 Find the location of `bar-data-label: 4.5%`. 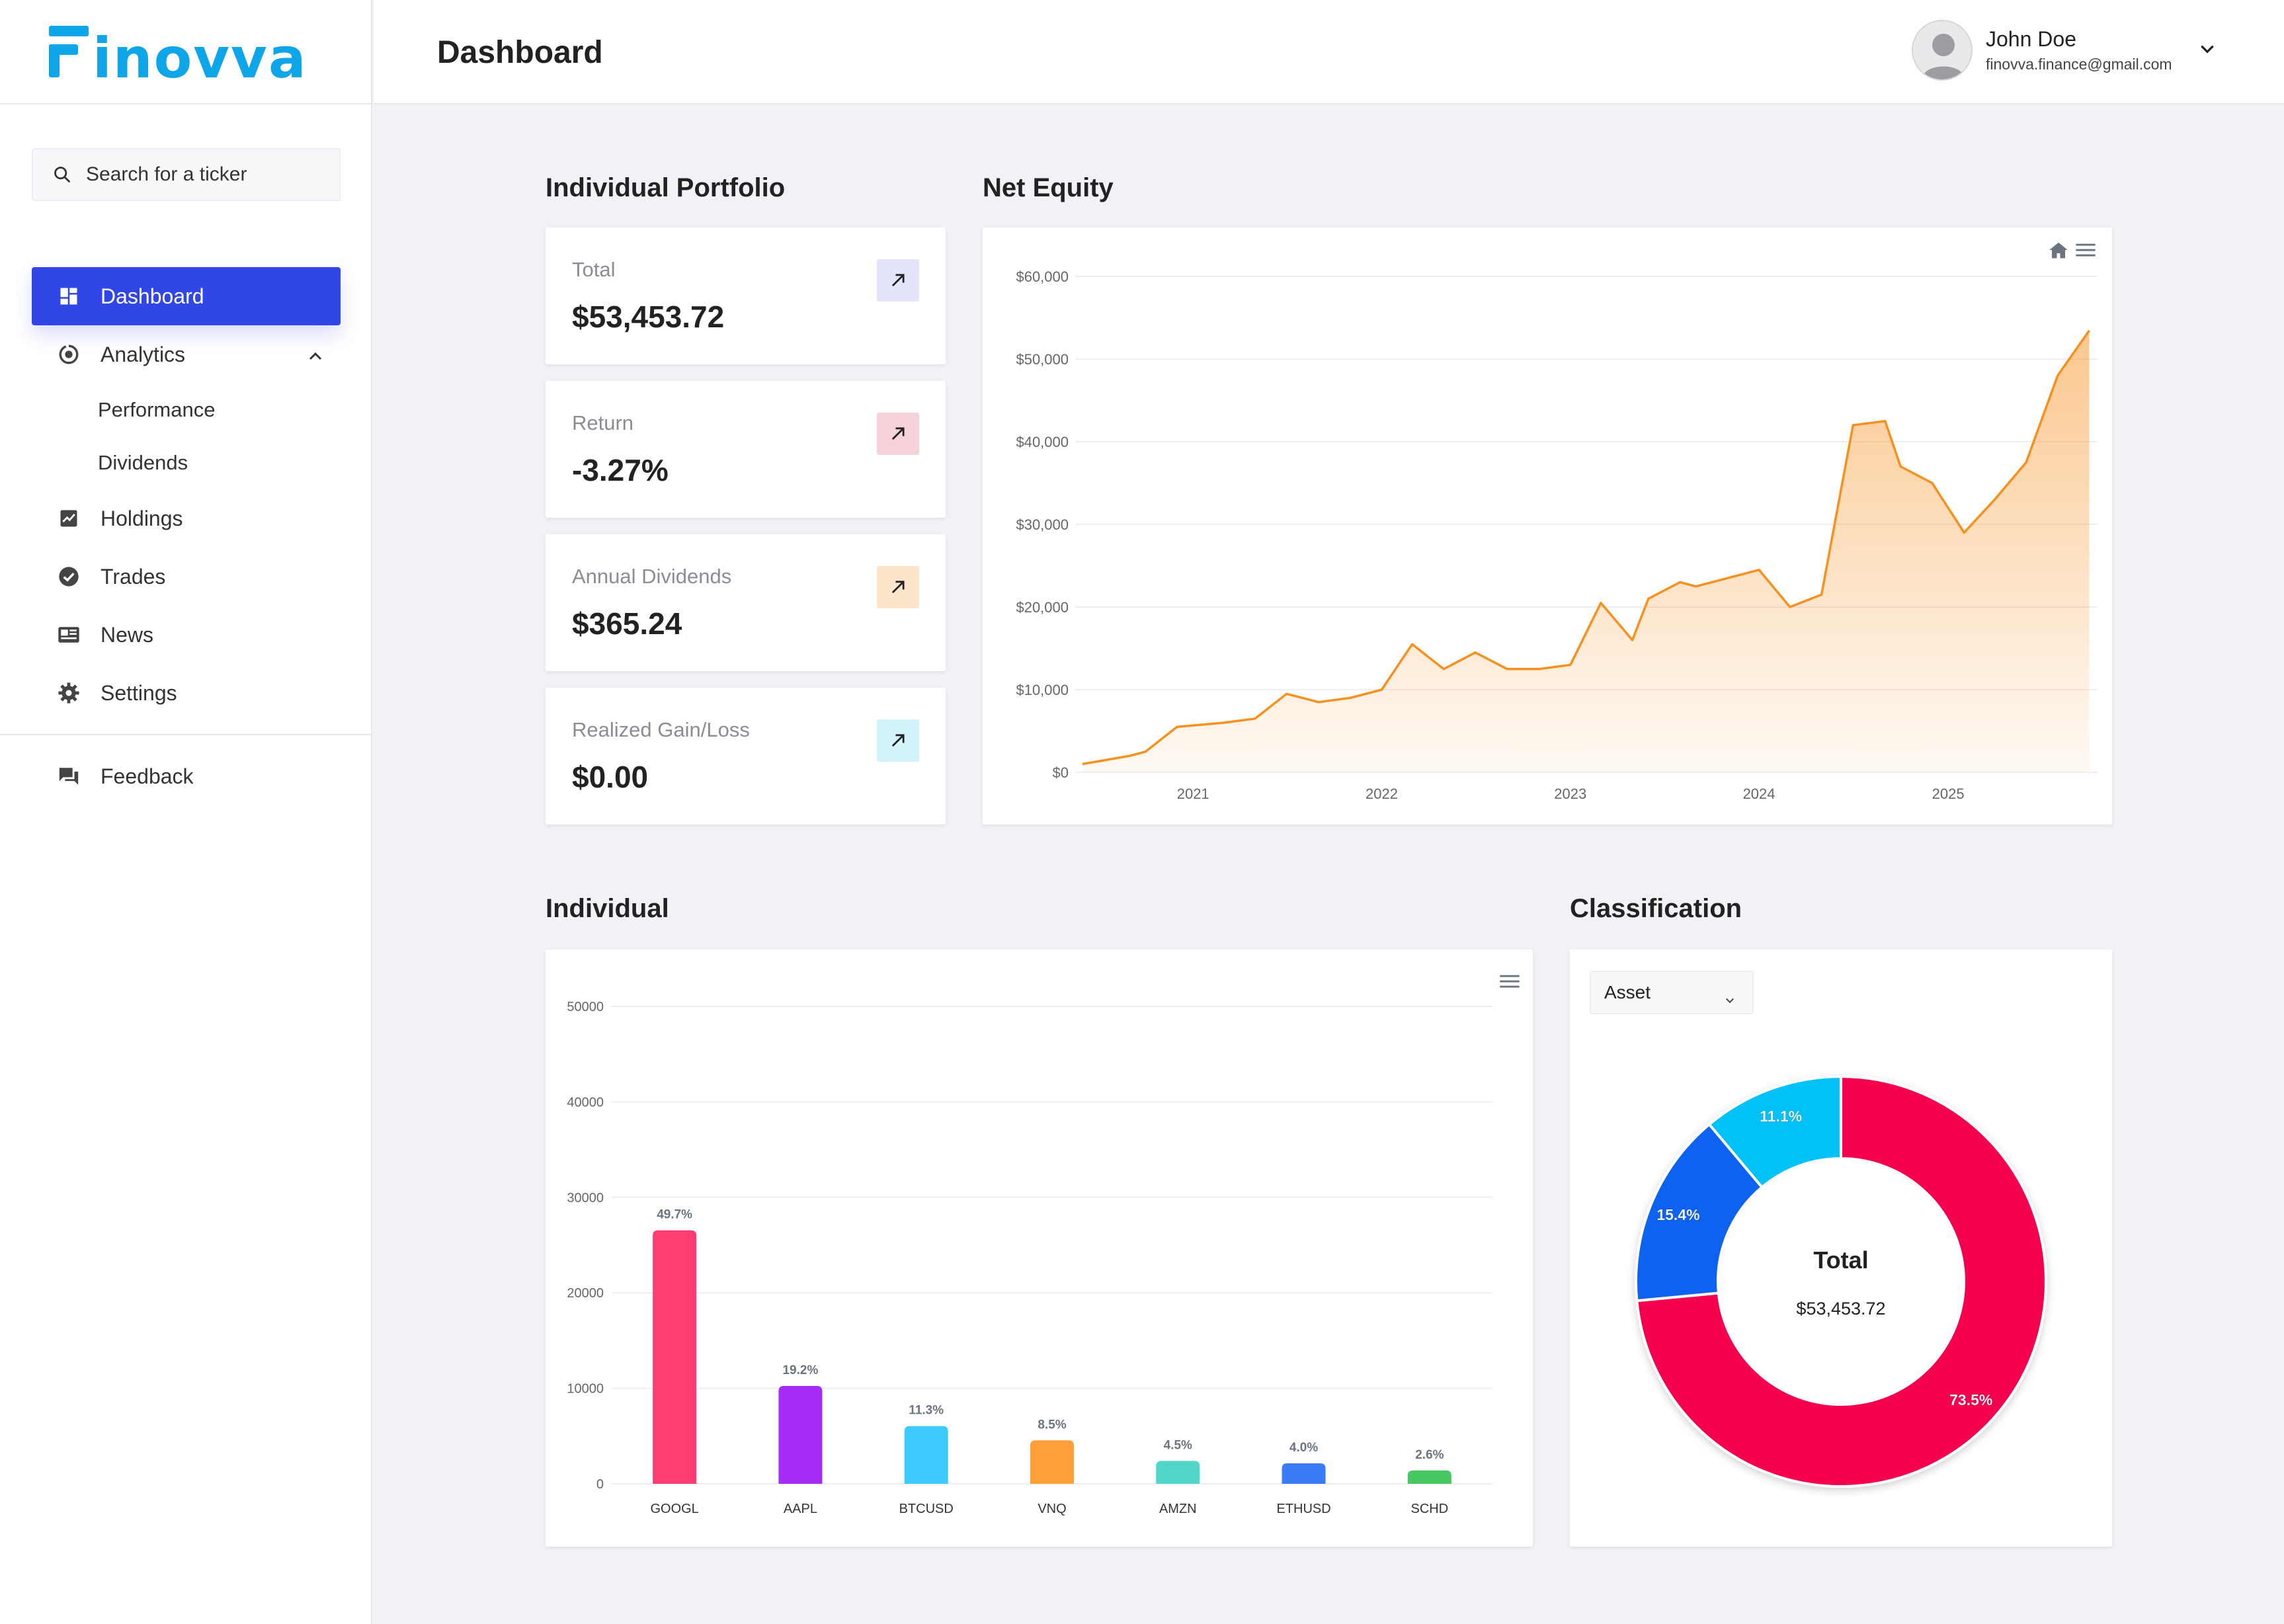

bar-data-label: 4.5% is located at coordinates (1178, 1445).